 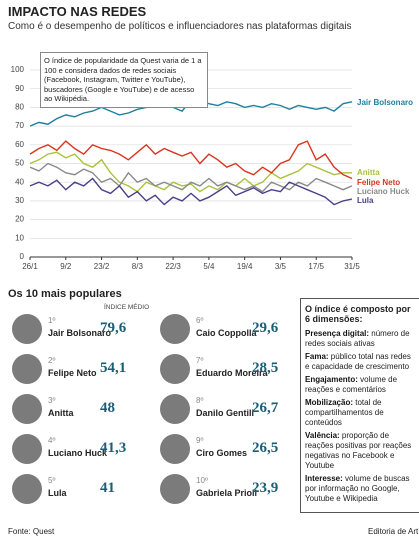 I want to click on y-tick-label: 60, so click(x=19, y=144).